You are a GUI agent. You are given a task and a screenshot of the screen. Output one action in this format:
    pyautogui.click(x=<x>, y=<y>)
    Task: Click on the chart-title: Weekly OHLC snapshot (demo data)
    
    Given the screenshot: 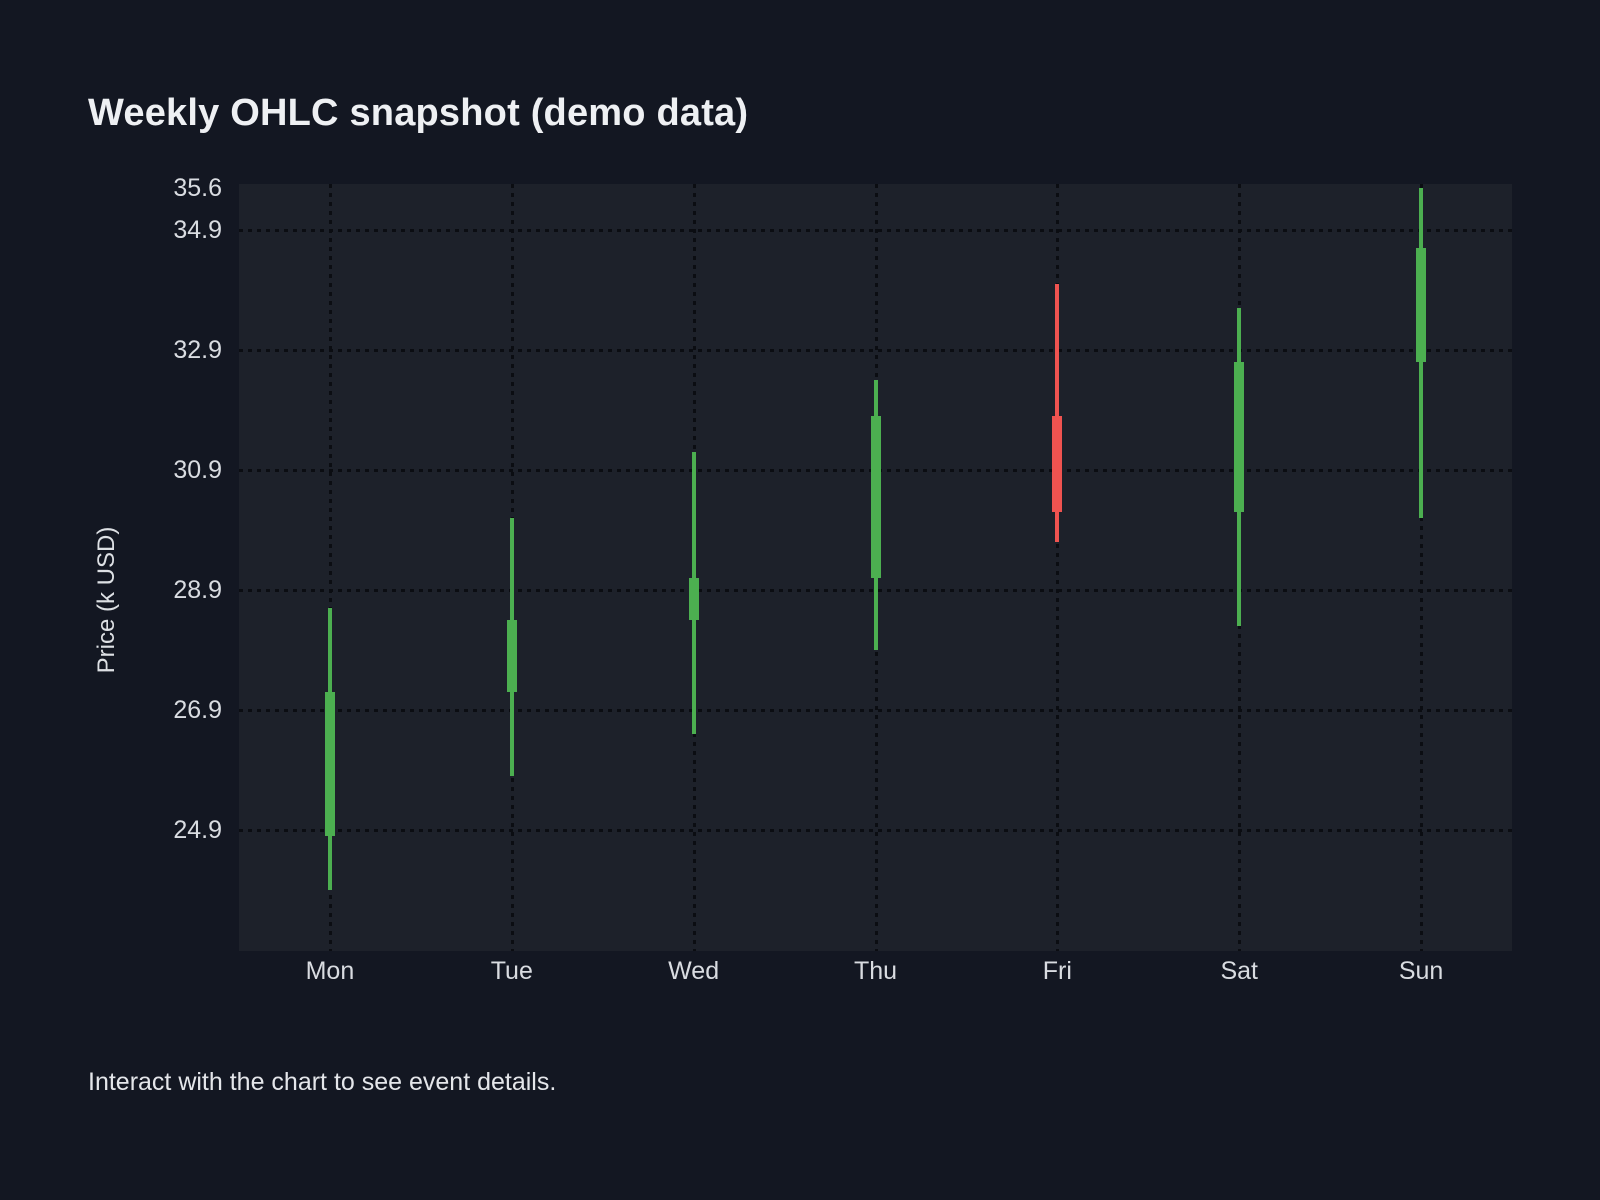 What is the action you would take?
    pyautogui.click(x=418, y=113)
    